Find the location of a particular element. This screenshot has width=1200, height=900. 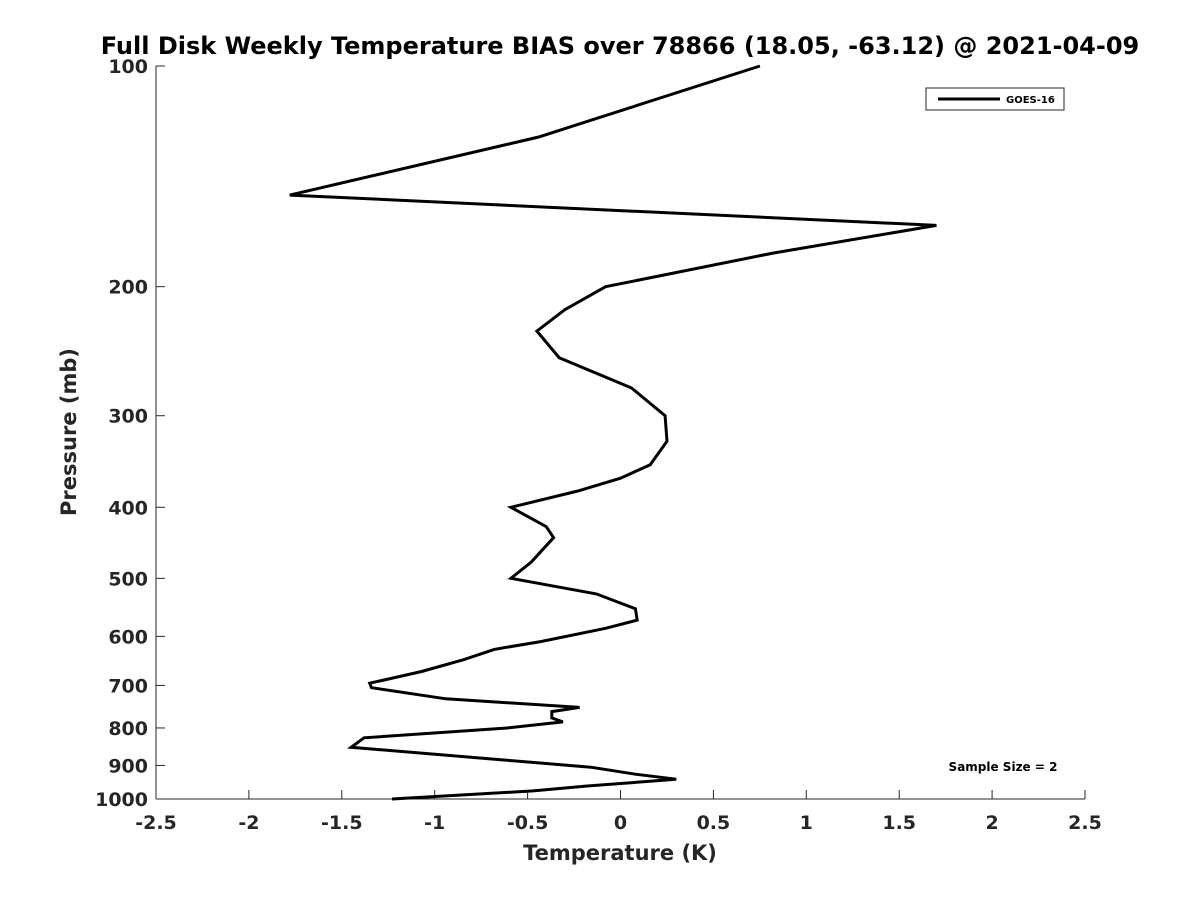

x-tick-label: -1.5 is located at coordinates (342, 823).